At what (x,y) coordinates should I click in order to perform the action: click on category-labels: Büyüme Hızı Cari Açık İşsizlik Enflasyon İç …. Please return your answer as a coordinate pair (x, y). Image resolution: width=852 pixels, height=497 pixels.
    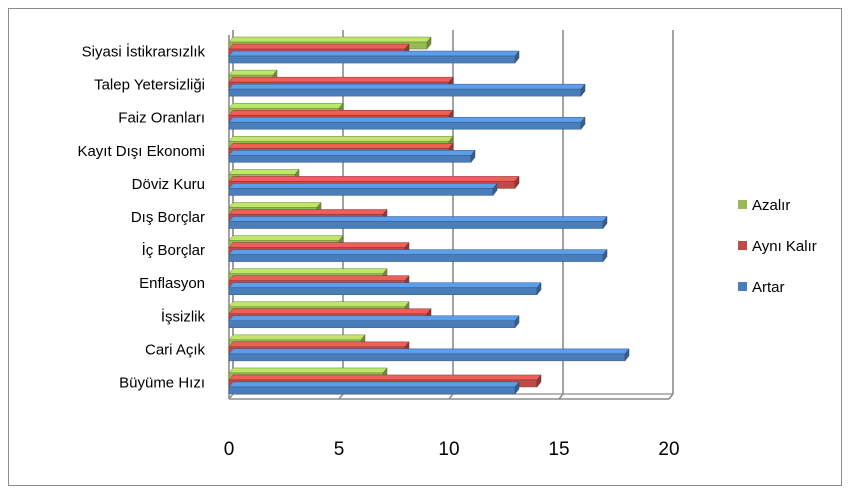
    Looking at the image, I should click on (141, 217).